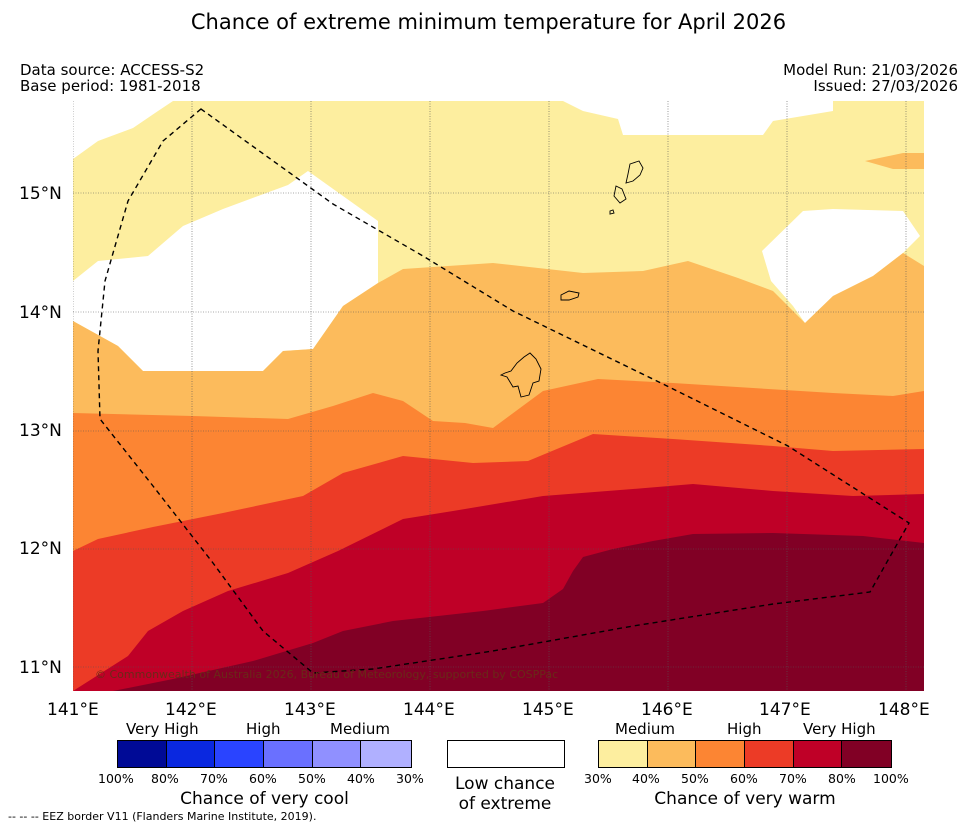  I want to click on region-low-chance-west, so click(225, 271).